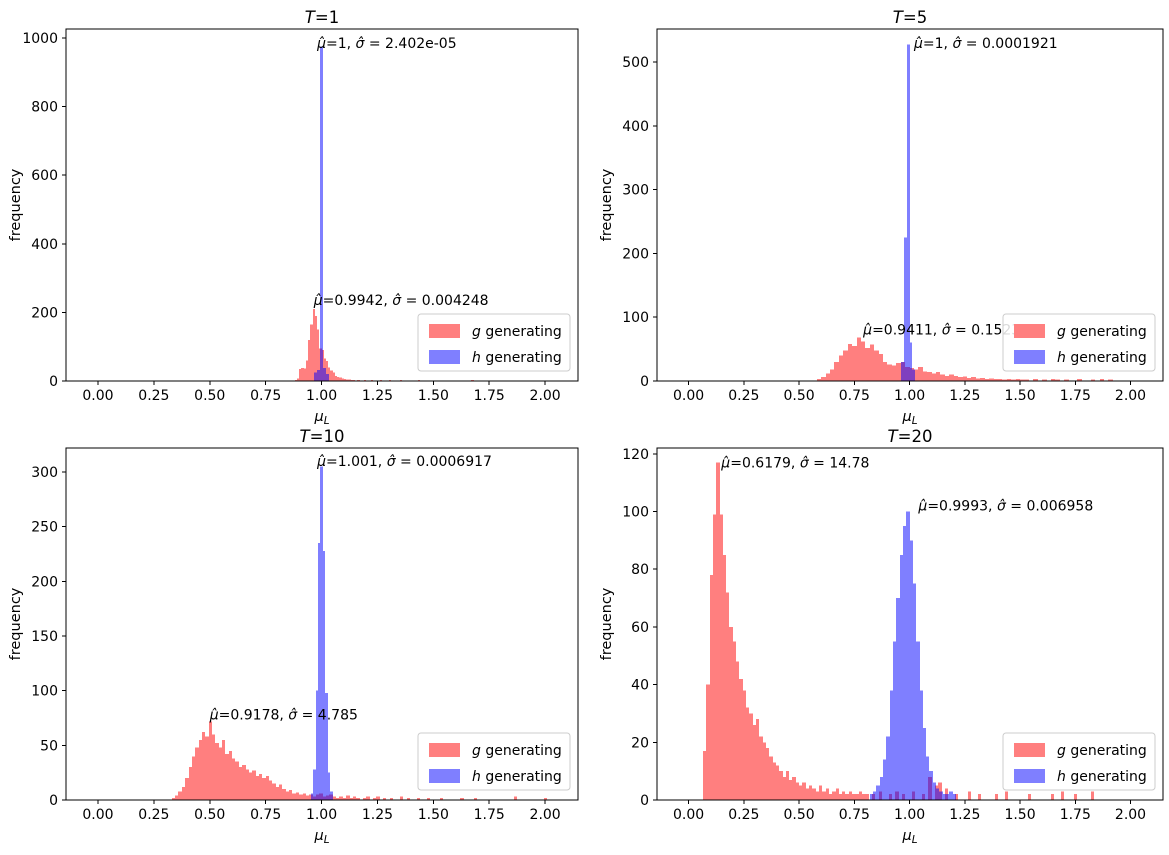  Describe the element at coordinates (688, 396) in the screenshot. I see `x-tick-label: 0.00` at that location.